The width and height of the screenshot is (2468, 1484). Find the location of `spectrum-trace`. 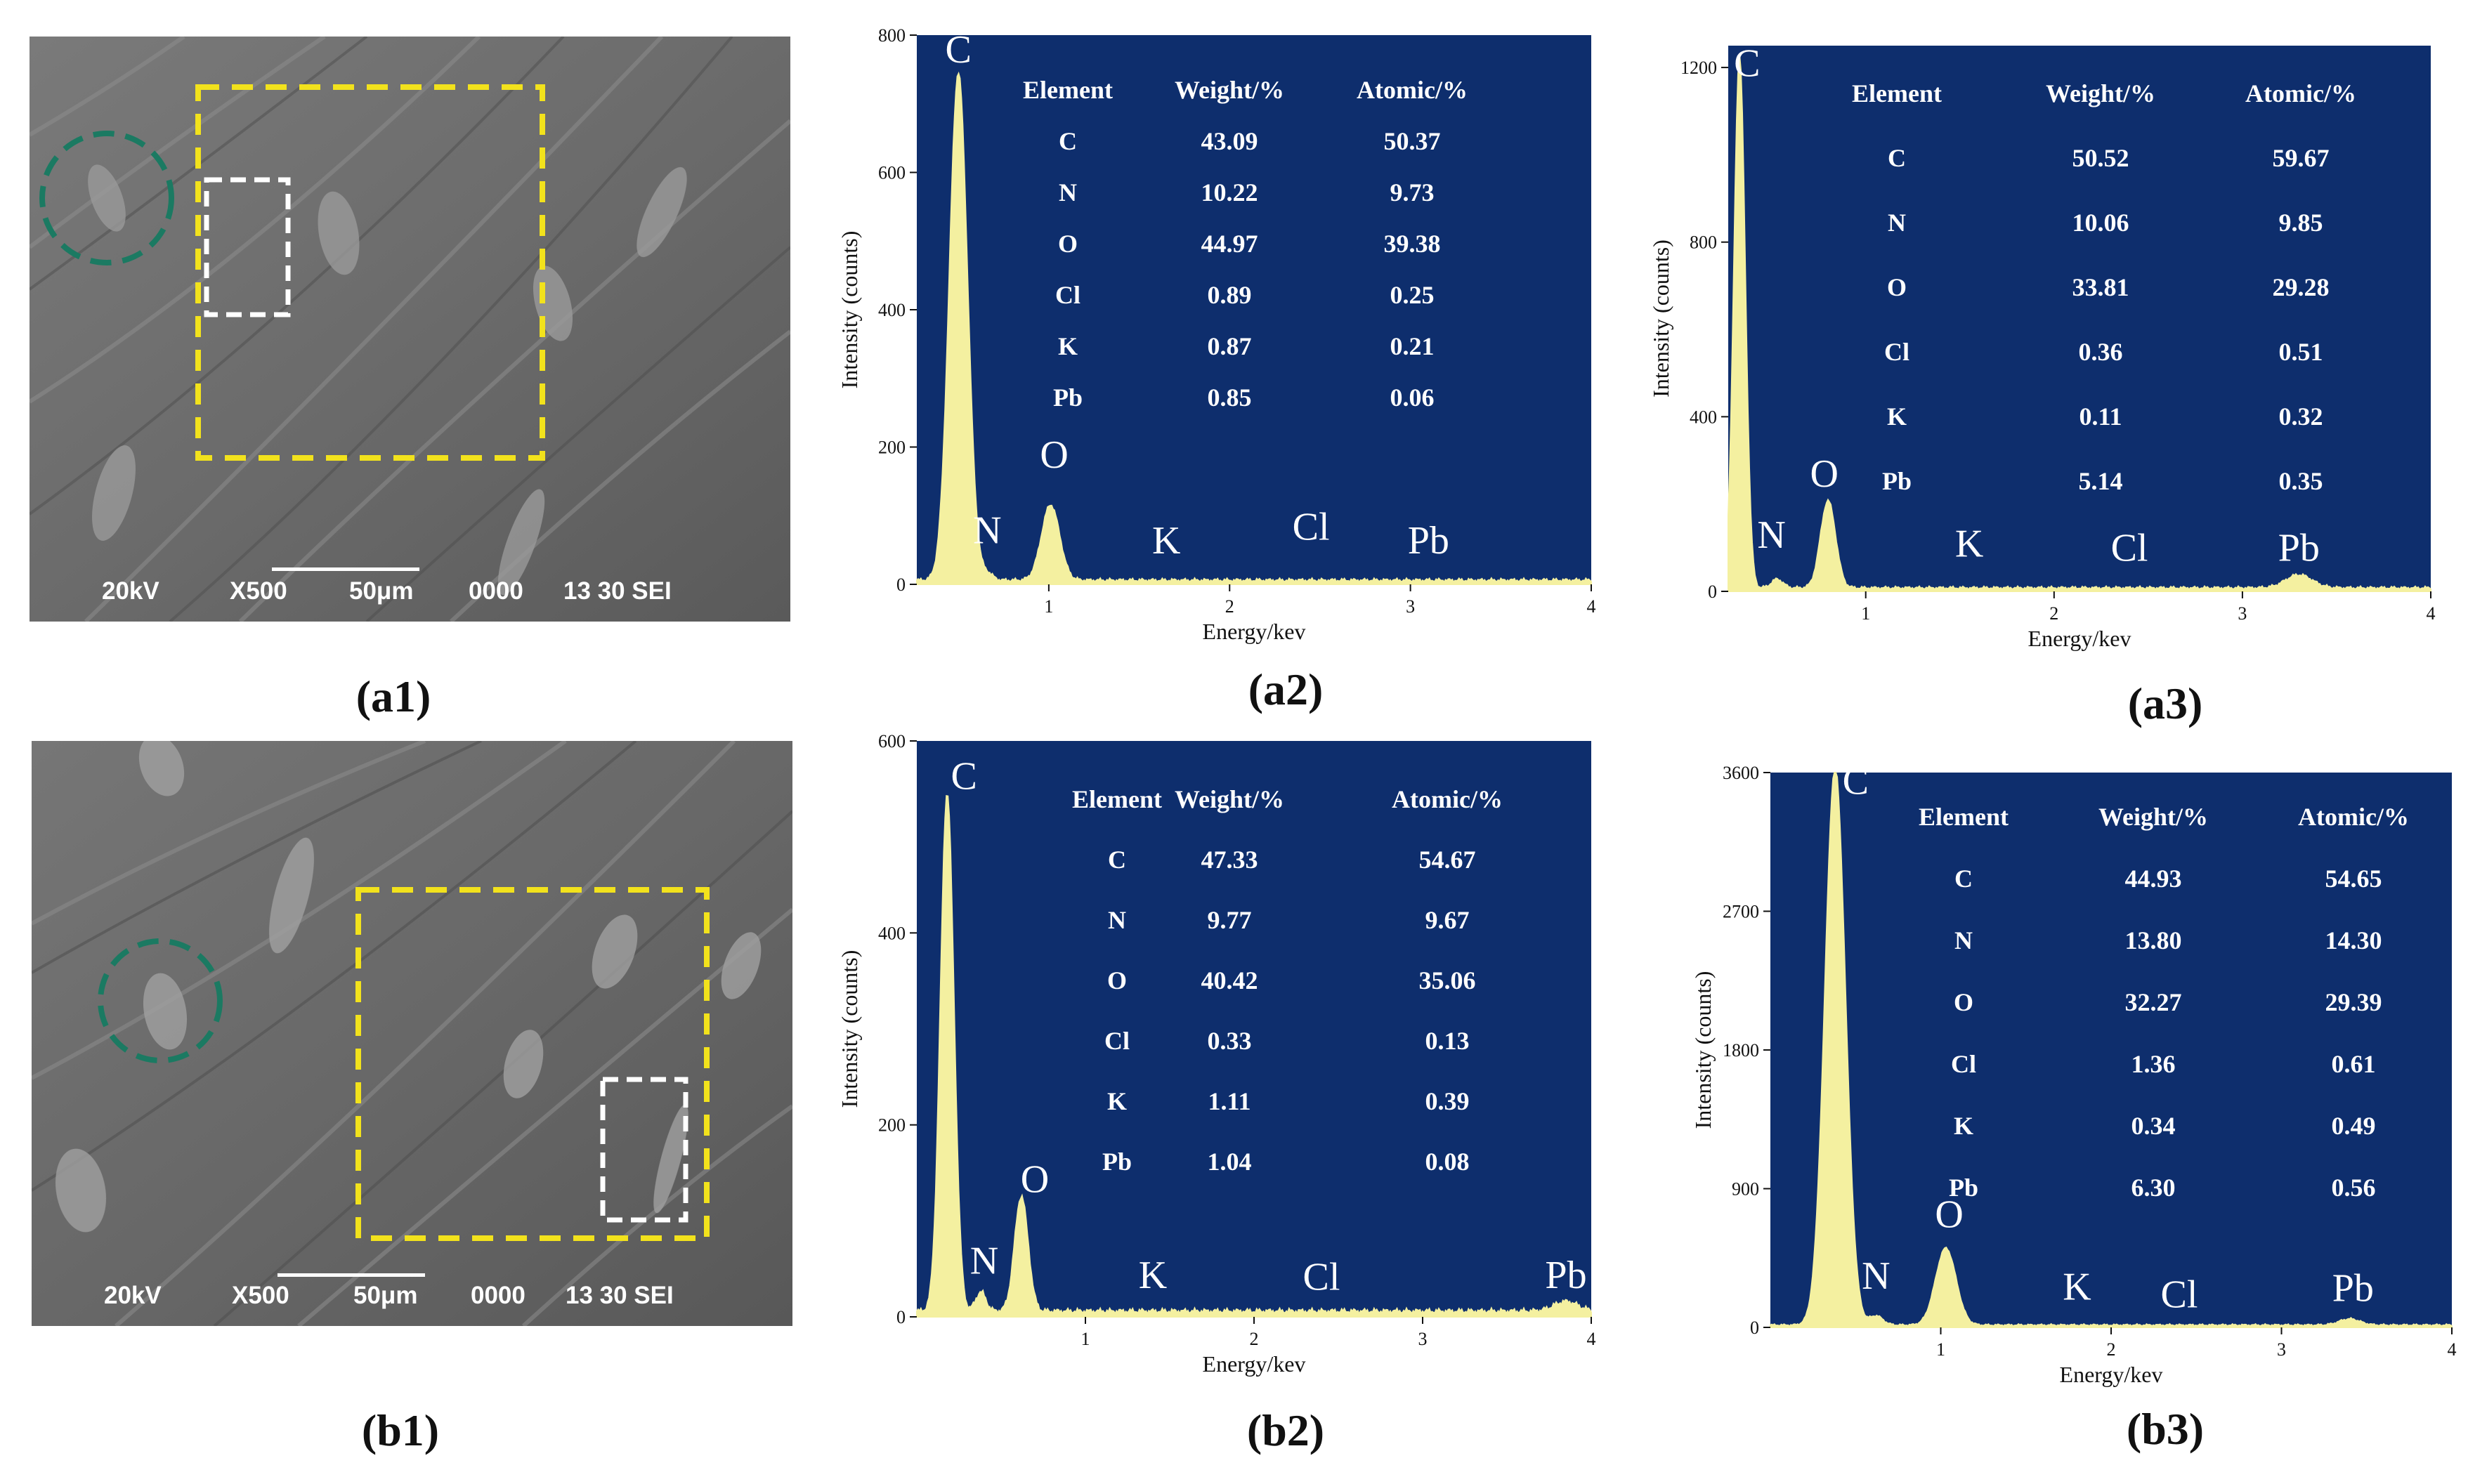

spectrum-trace is located at coordinates (1254, 328).